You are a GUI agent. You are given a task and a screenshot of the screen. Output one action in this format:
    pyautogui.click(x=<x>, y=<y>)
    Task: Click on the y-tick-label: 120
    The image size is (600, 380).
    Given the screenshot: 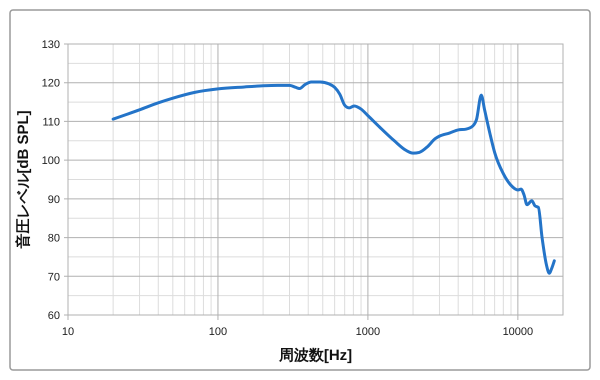 What is the action you would take?
    pyautogui.click(x=51, y=84)
    